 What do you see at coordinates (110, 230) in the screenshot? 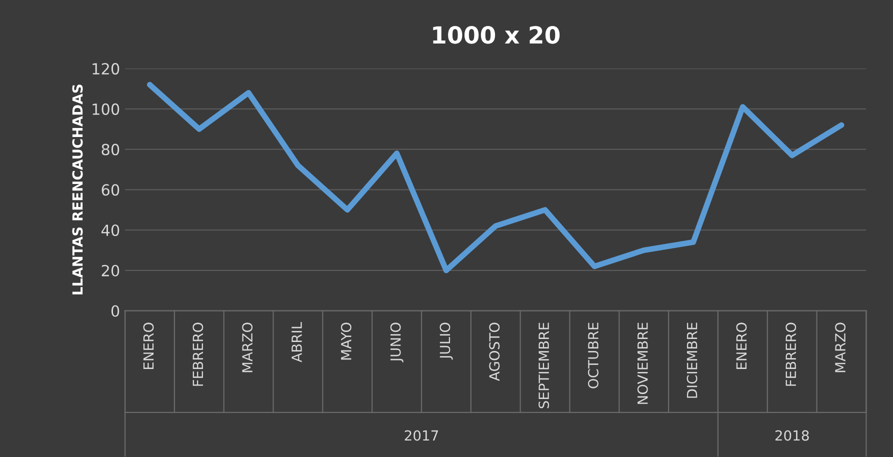
I see `y-tick-label: 40` at bounding box center [110, 230].